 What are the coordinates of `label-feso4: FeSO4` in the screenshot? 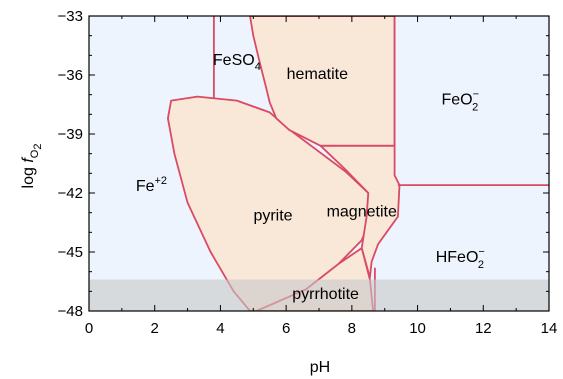 It's located at (237, 62).